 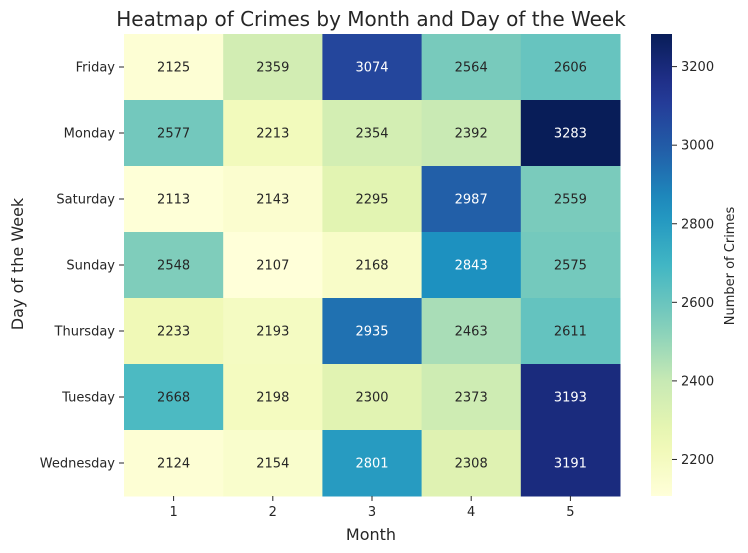 I want to click on colorbar-tick-label: 2400, so click(x=697, y=381).